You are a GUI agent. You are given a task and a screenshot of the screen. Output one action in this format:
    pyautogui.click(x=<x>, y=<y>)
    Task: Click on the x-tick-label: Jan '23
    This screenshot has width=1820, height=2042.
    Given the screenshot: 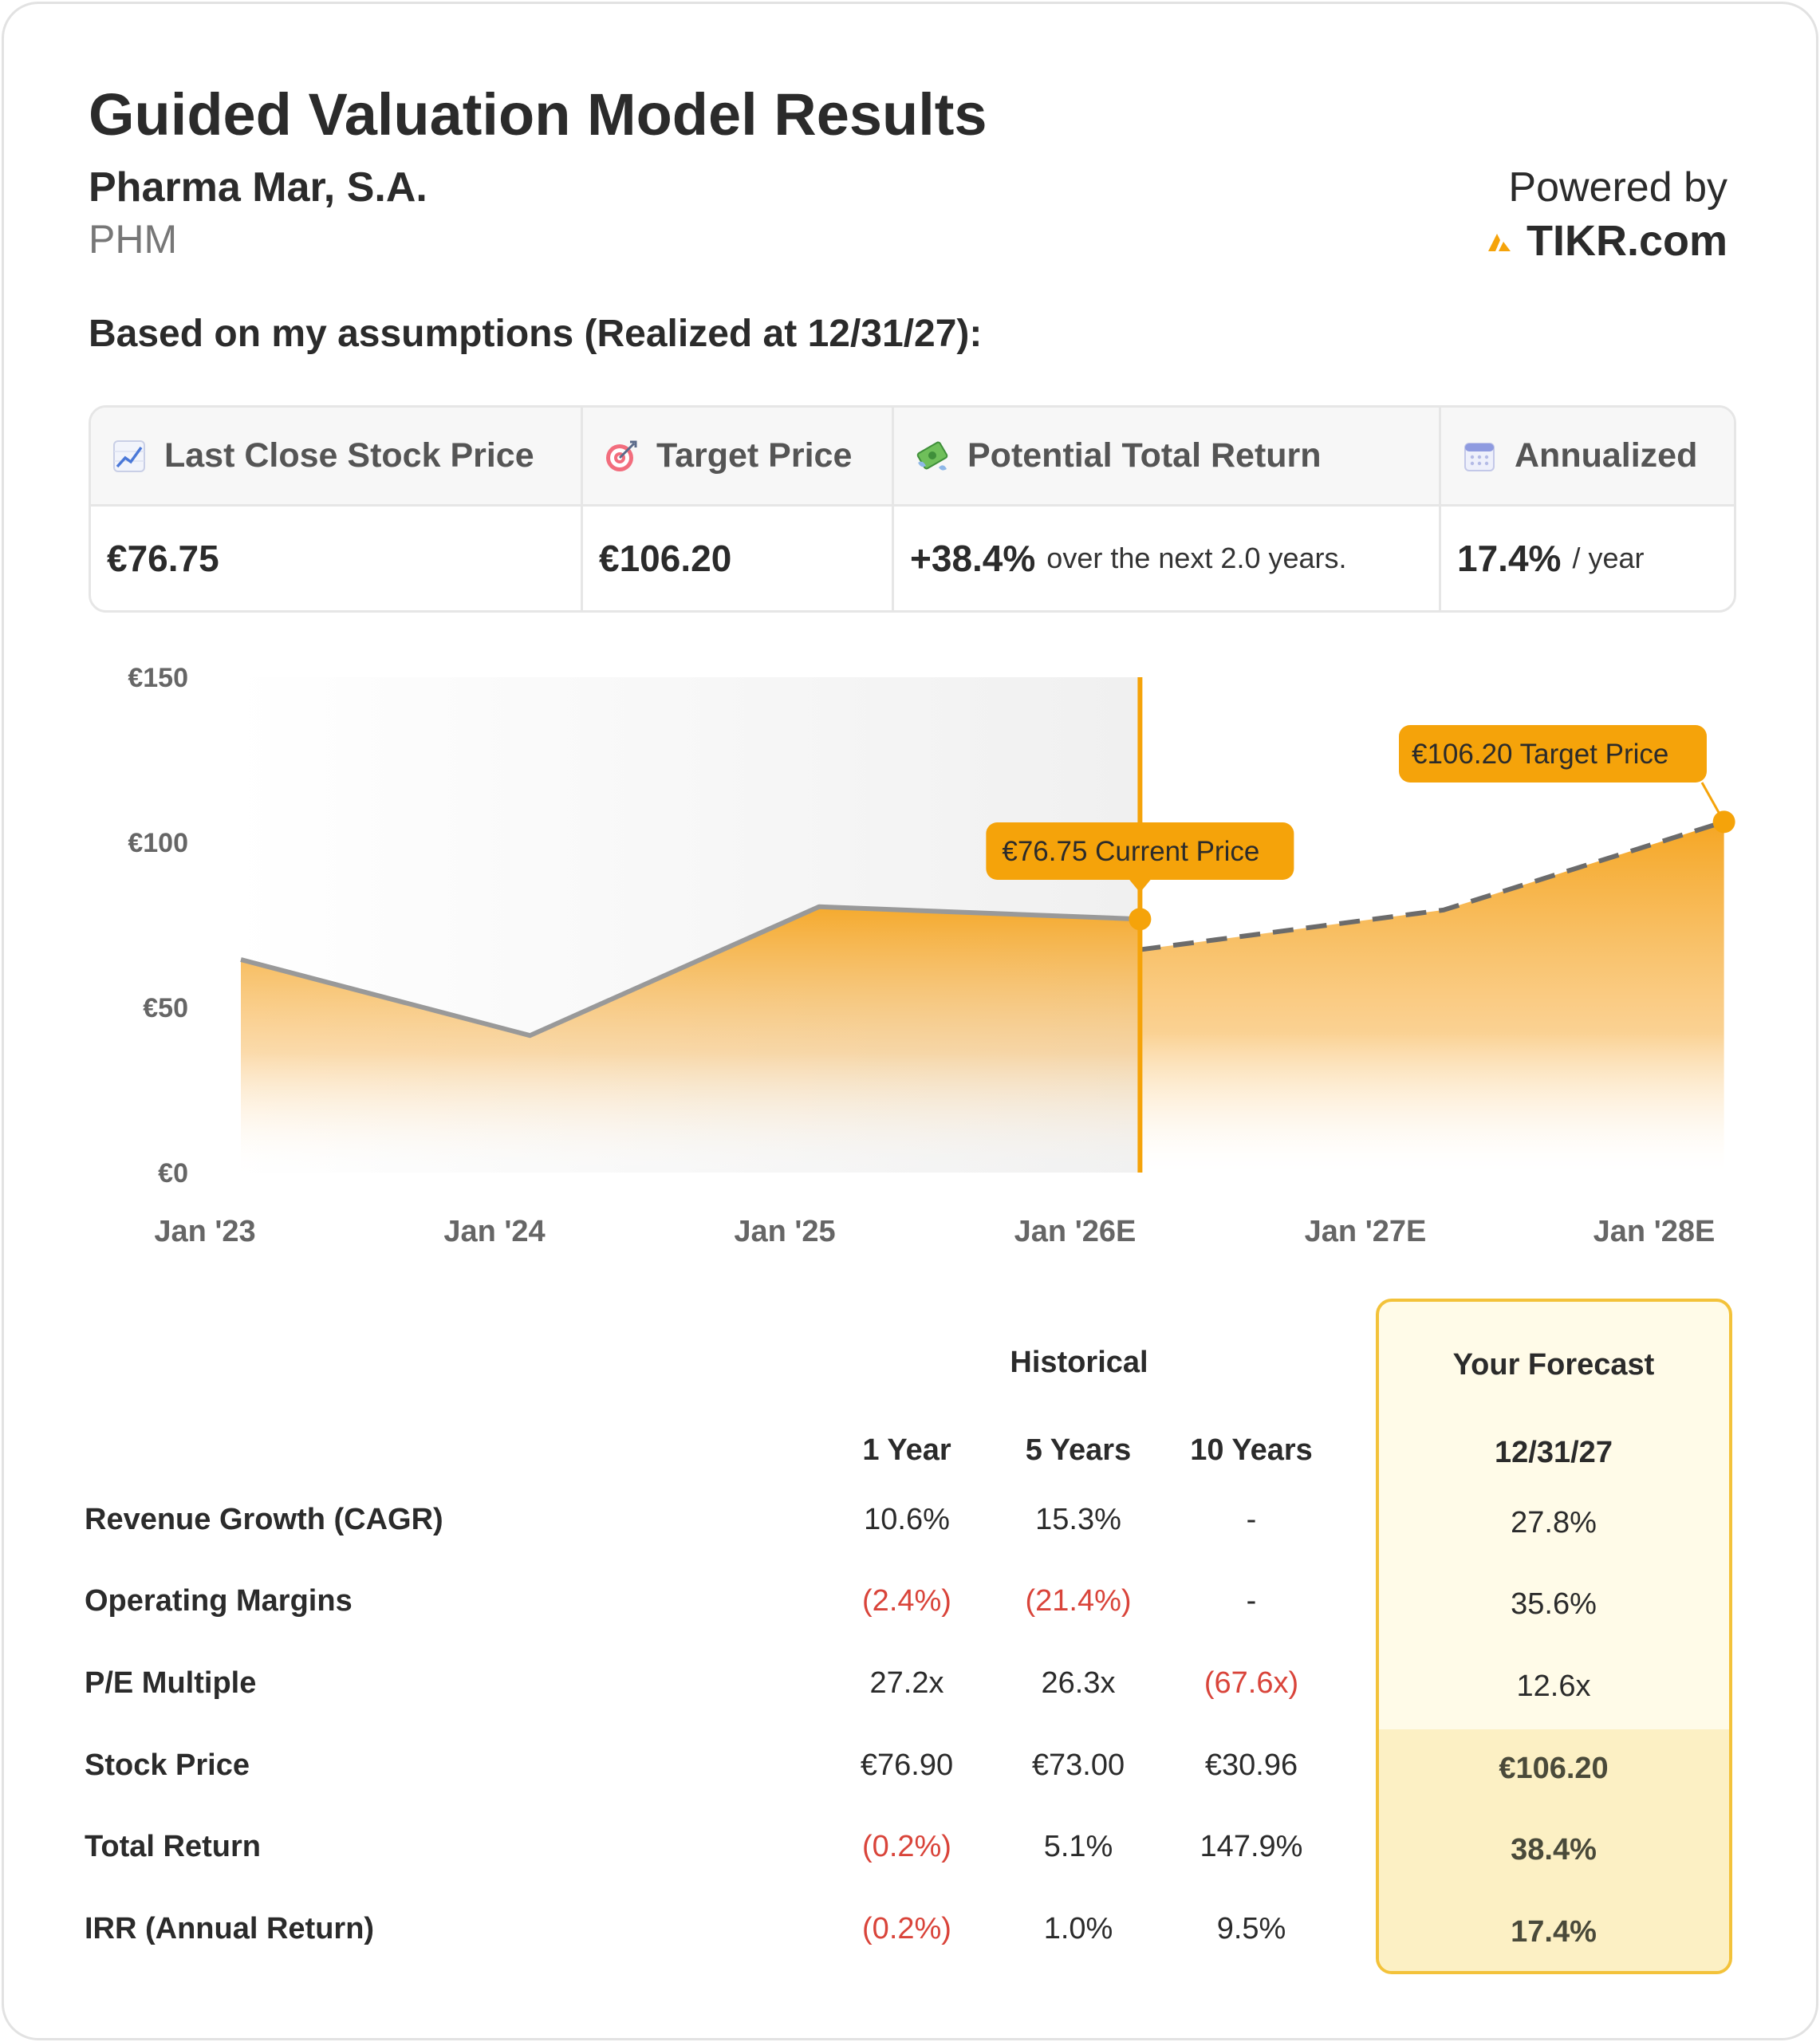 What is the action you would take?
    pyautogui.click(x=204, y=1231)
    